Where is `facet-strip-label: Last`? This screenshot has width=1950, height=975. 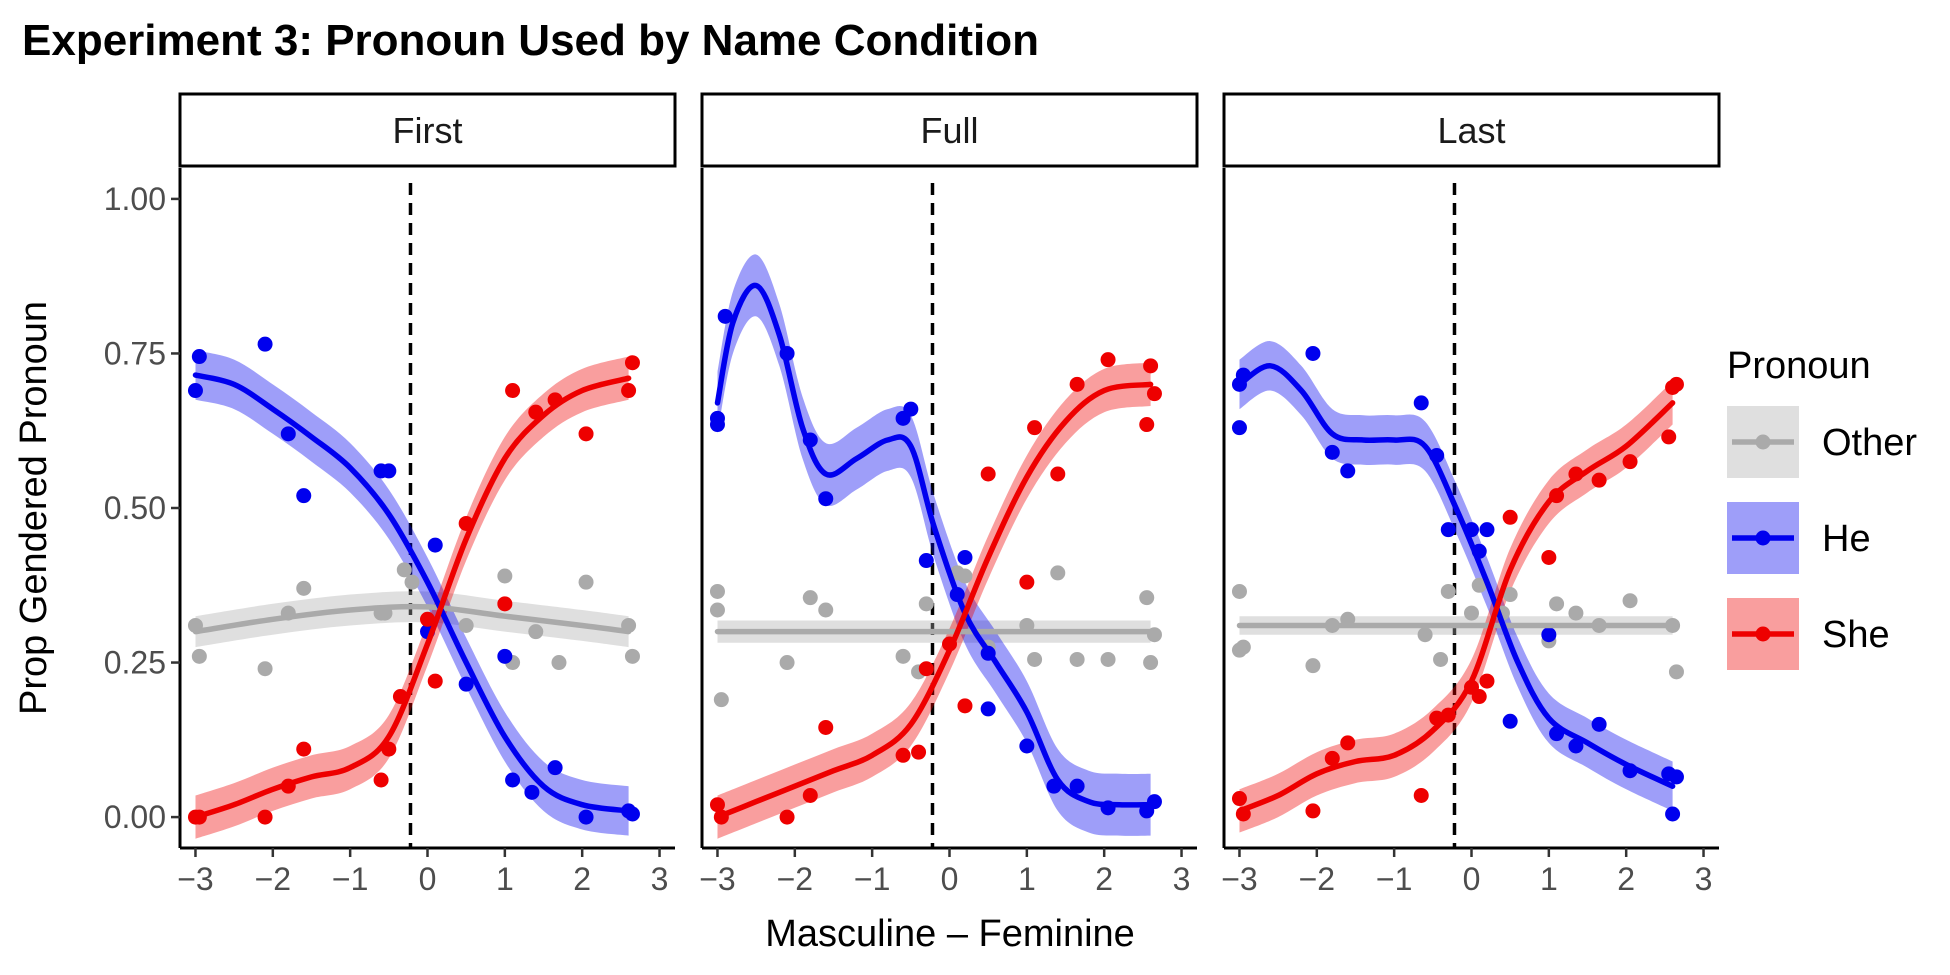 facet-strip-label: Last is located at coordinates (1471, 130).